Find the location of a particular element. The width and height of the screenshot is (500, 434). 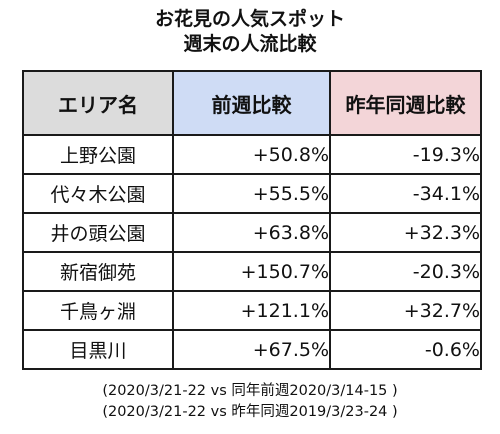

table-row: 千鳥ヶ淵 +121.1% +32.7% is located at coordinates (252, 310).